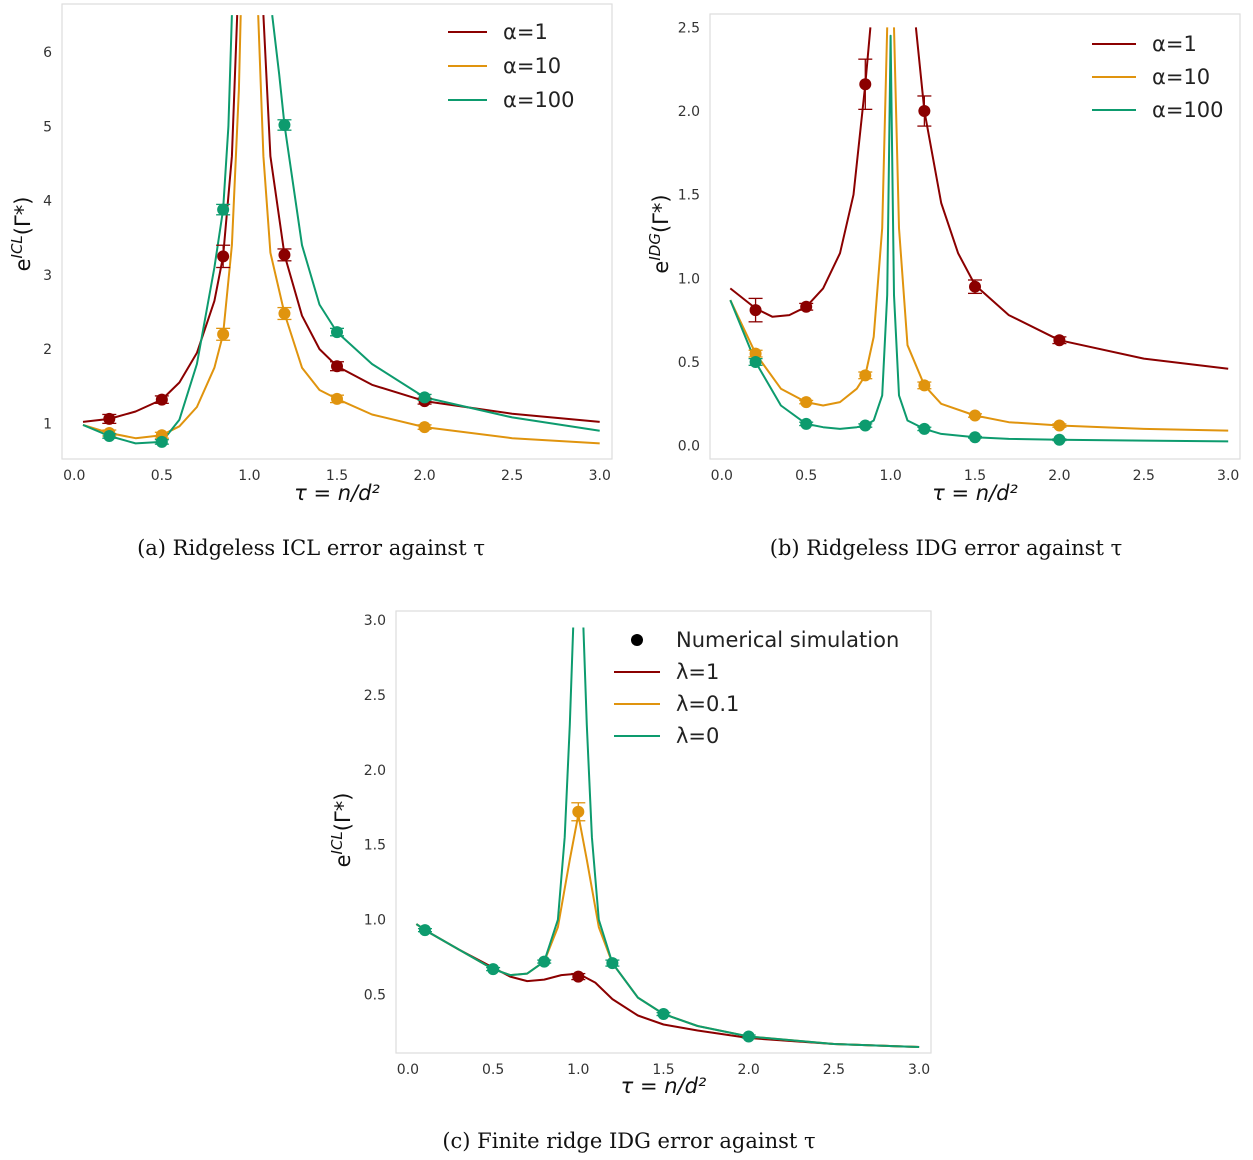 The height and width of the screenshot is (1160, 1253). What do you see at coordinates (697, 672) in the screenshot?
I see `legend-label: λ=1` at bounding box center [697, 672].